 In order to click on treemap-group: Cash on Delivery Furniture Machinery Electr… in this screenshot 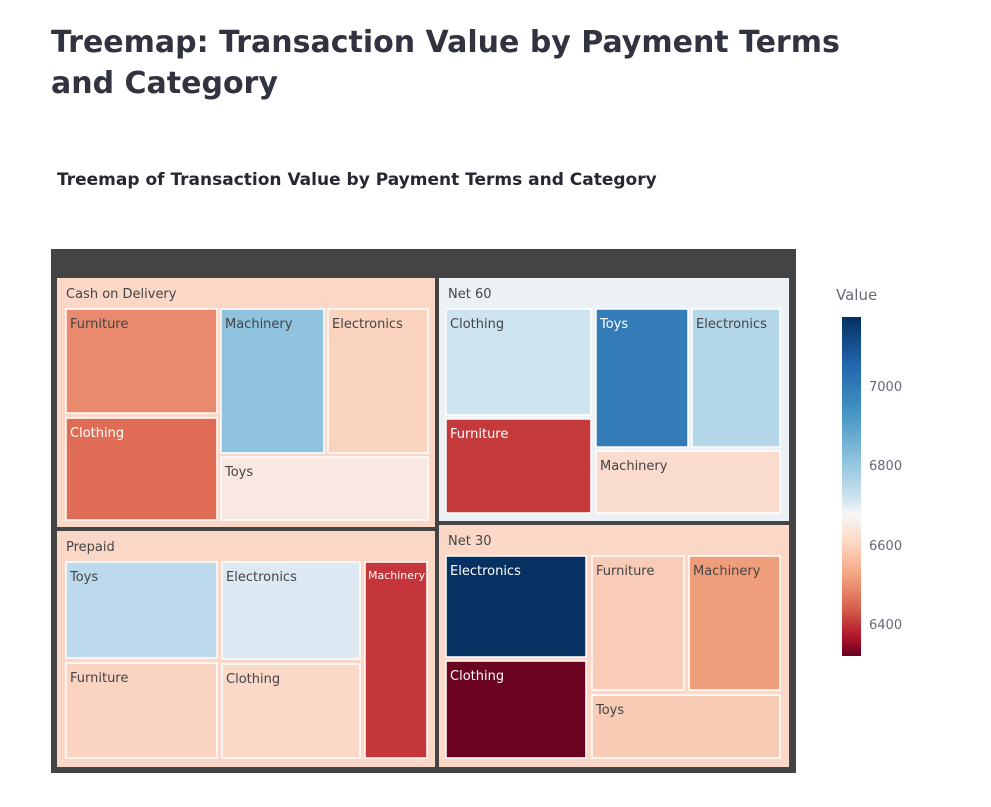, I will do `click(246, 402)`.